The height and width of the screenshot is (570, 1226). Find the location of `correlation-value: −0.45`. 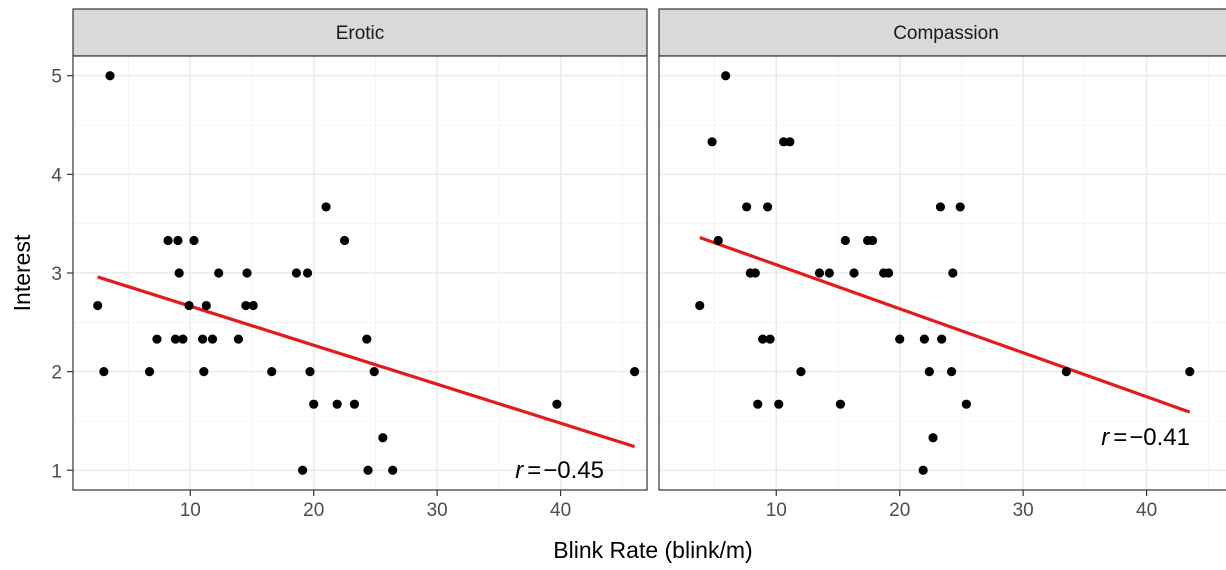

correlation-value: −0.45 is located at coordinates (573, 470).